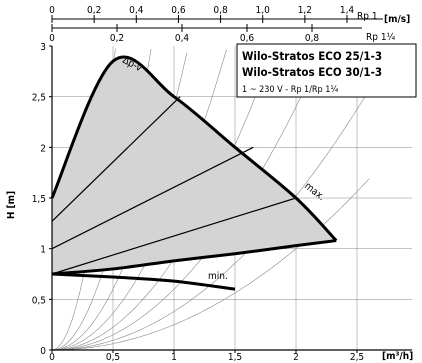 This screenshot has height=363, width=422. Describe the element at coordinates (218, 276) in the screenshot. I see `min-label: min.` at that location.